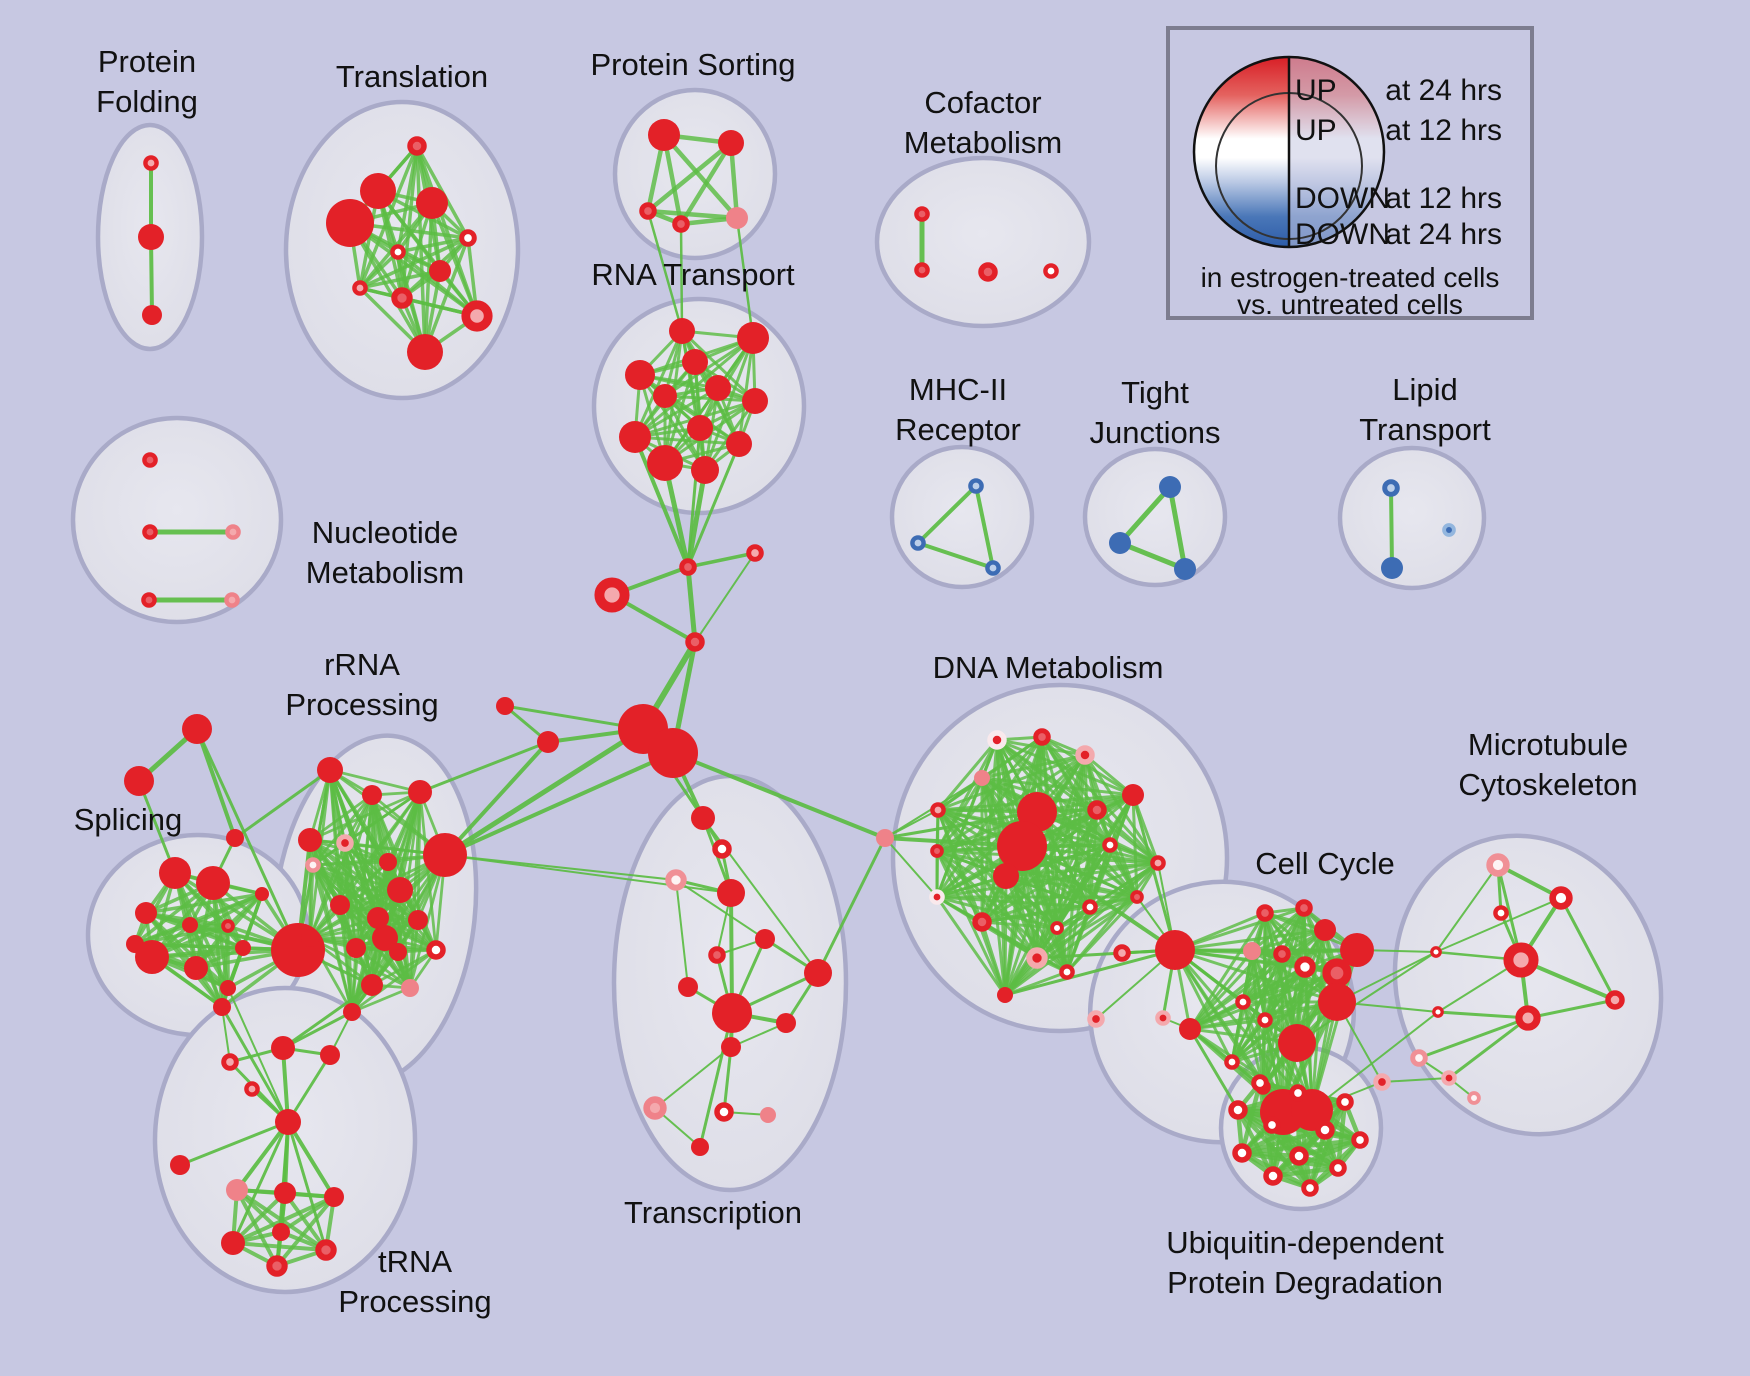  What do you see at coordinates (1548, 744) in the screenshot?
I see `cluster-label-microtubule-cytoskeleton: Microtubule` at bounding box center [1548, 744].